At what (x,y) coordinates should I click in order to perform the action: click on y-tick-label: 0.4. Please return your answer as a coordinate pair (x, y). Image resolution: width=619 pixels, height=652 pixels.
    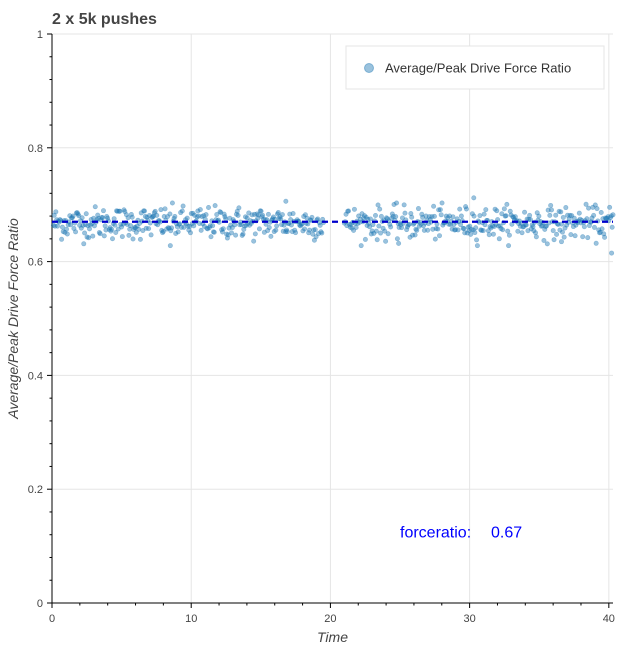
    Looking at the image, I should click on (35, 376).